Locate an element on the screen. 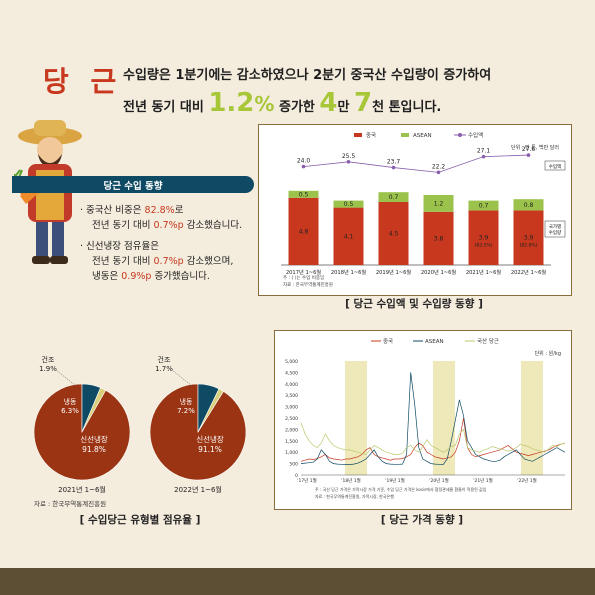  x-tick-label: 2021년 1~6월 is located at coordinates (484, 272).